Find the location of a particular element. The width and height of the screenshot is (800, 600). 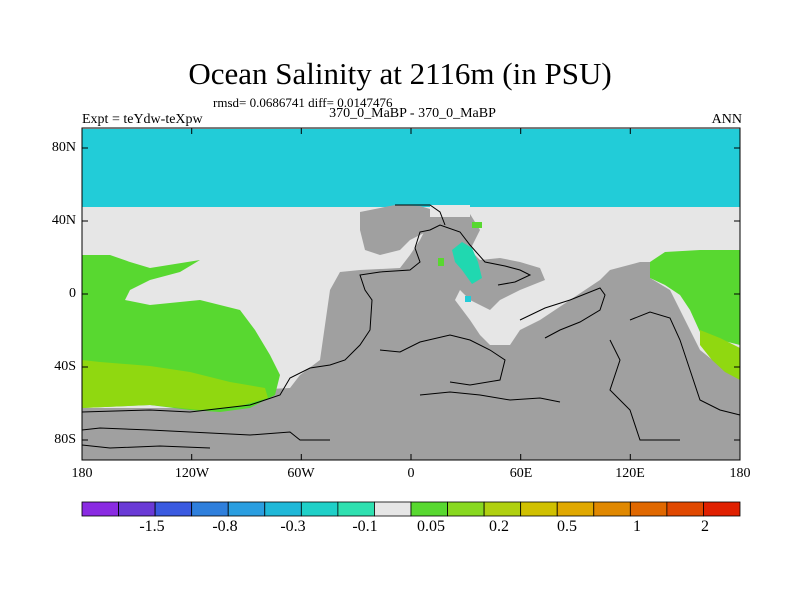

stats-line: rmsd= 0.0686741 diff= 0.0147476 is located at coordinates (303, 102).